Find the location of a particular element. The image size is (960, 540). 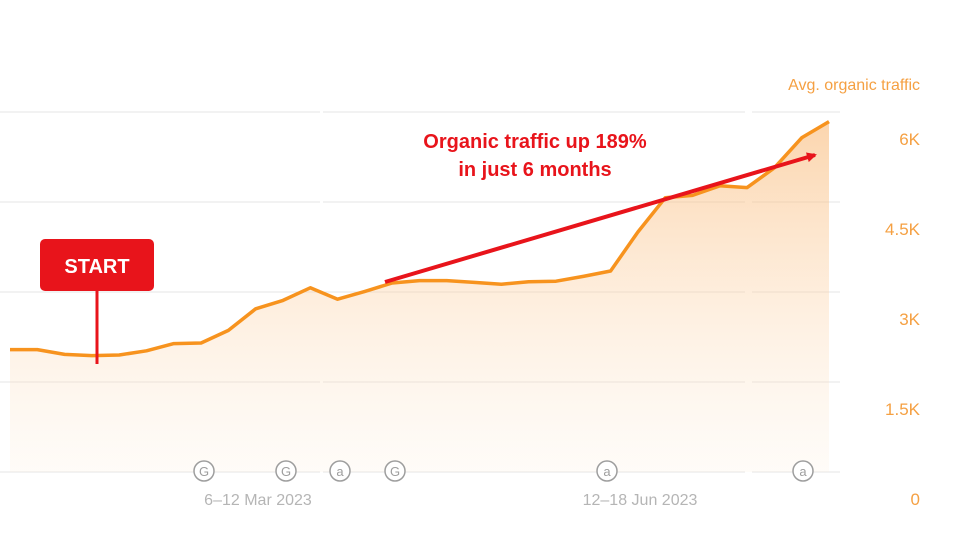

y-tick-label: 3K is located at coordinates (909, 319).